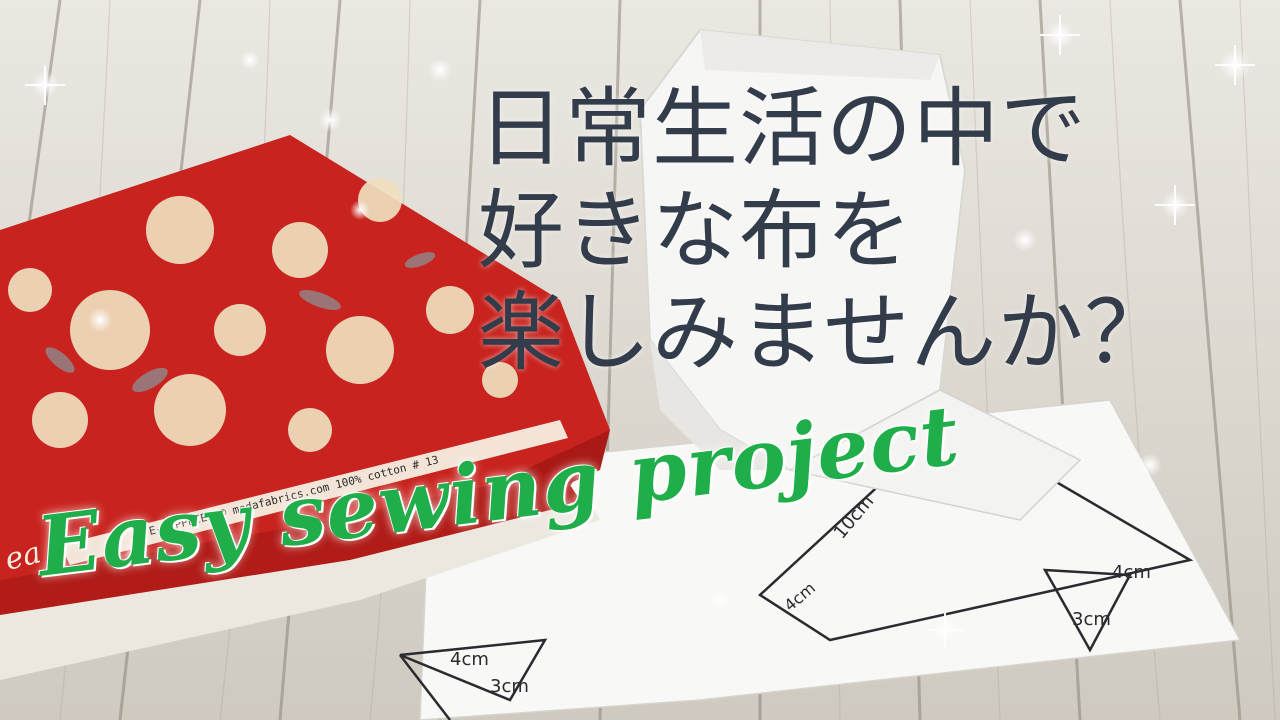 The height and width of the screenshot is (720, 1280). What do you see at coordinates (799, 596) in the screenshot?
I see `pattern-label-4cm-center: 4cm` at bounding box center [799, 596].